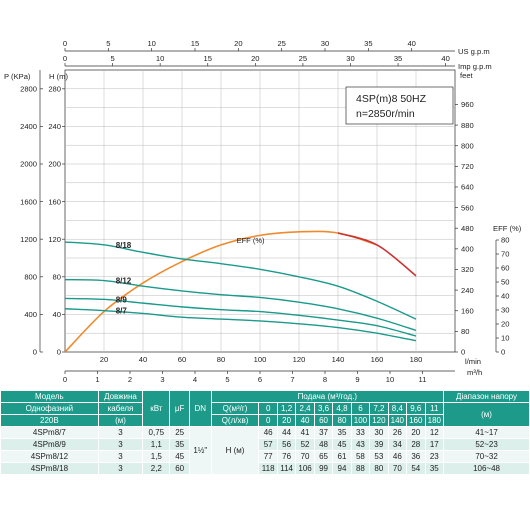 This screenshot has width=530, height=530. What do you see at coordinates (379, 444) in the screenshot?
I see `cell-head-value: 39` at bounding box center [379, 444].